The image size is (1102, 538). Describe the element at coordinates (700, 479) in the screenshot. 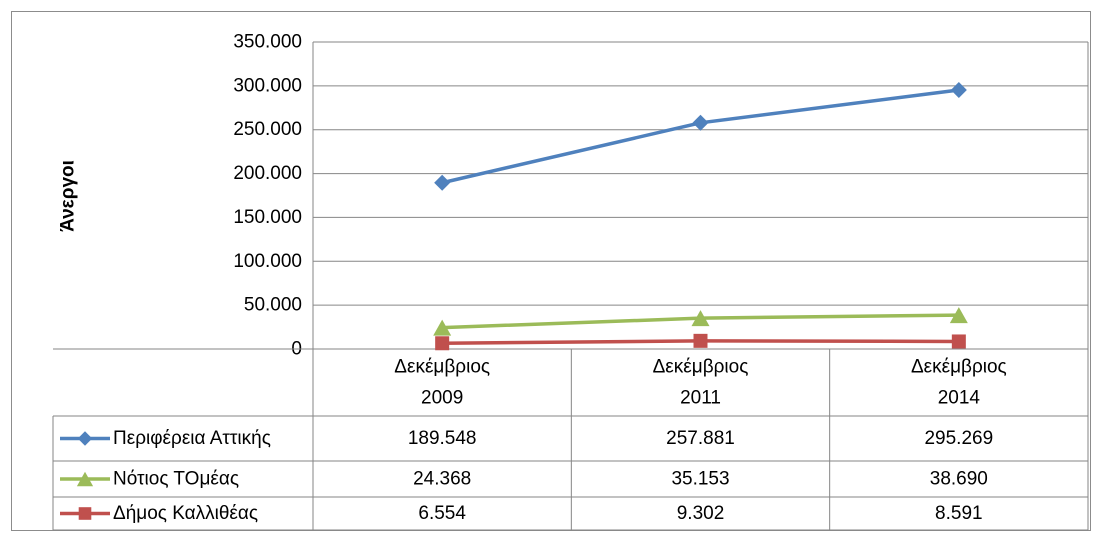

I see `data-table-value: 35.153` at that location.